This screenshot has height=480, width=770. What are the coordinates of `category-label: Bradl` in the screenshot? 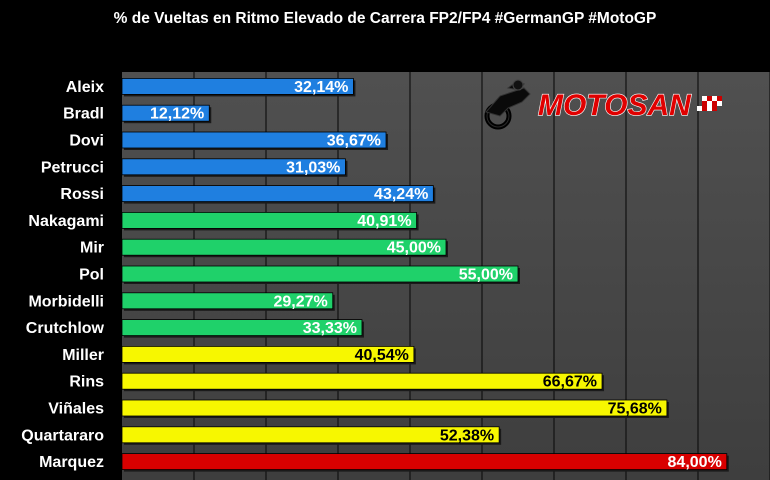 It's located at (83, 114).